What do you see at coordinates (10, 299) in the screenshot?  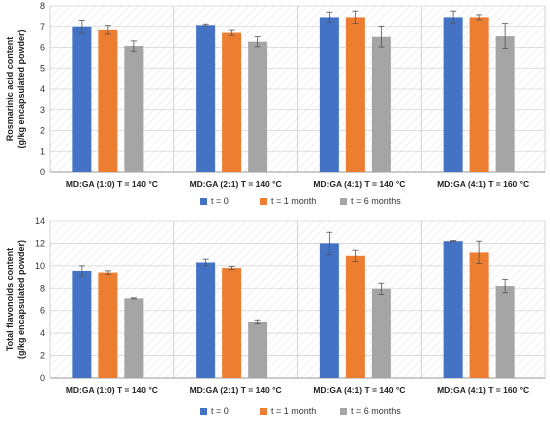 I see `y-axis-label: Total flavonoids content` at bounding box center [10, 299].